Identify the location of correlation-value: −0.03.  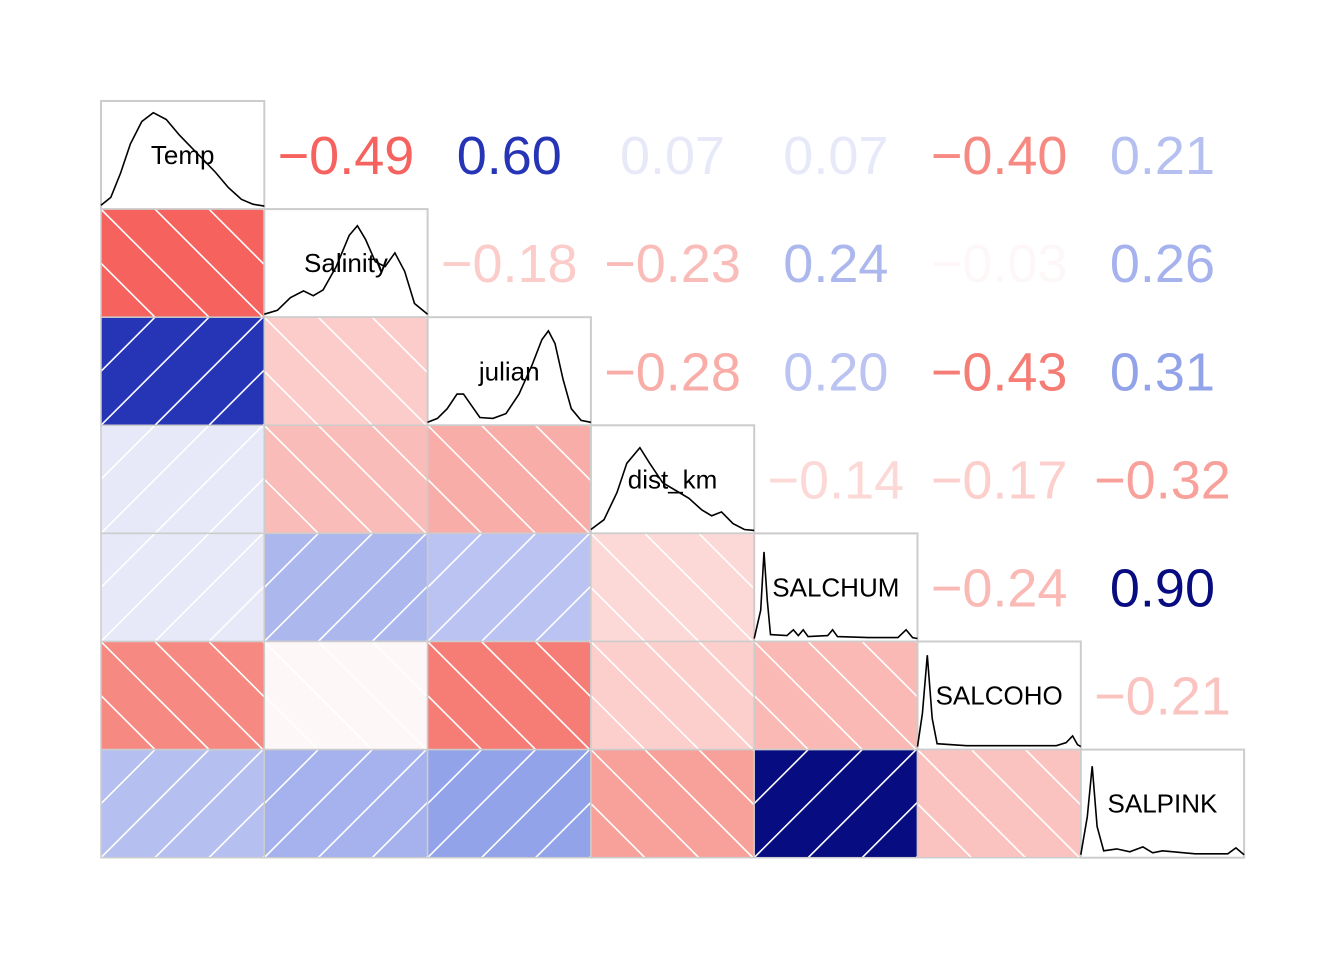
(999, 264).